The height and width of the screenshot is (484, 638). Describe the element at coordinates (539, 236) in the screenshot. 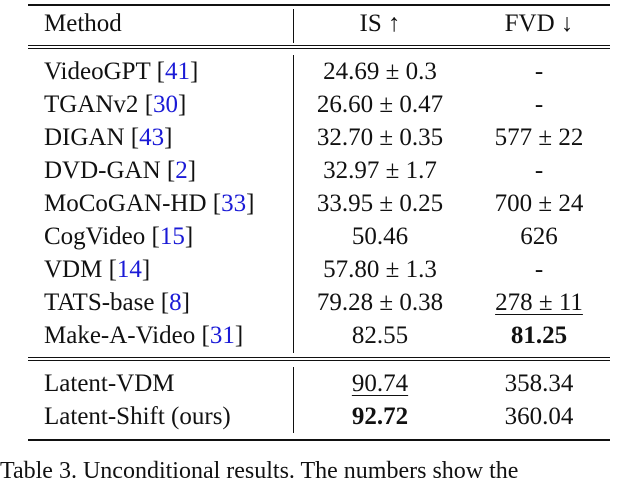

I see `table-row-fvd: 626` at that location.